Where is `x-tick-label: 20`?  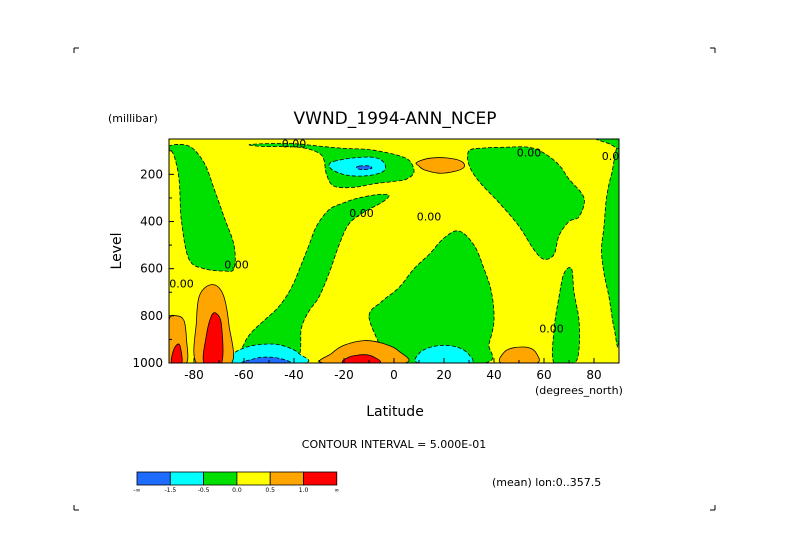
x-tick-label: 20 is located at coordinates (443, 375).